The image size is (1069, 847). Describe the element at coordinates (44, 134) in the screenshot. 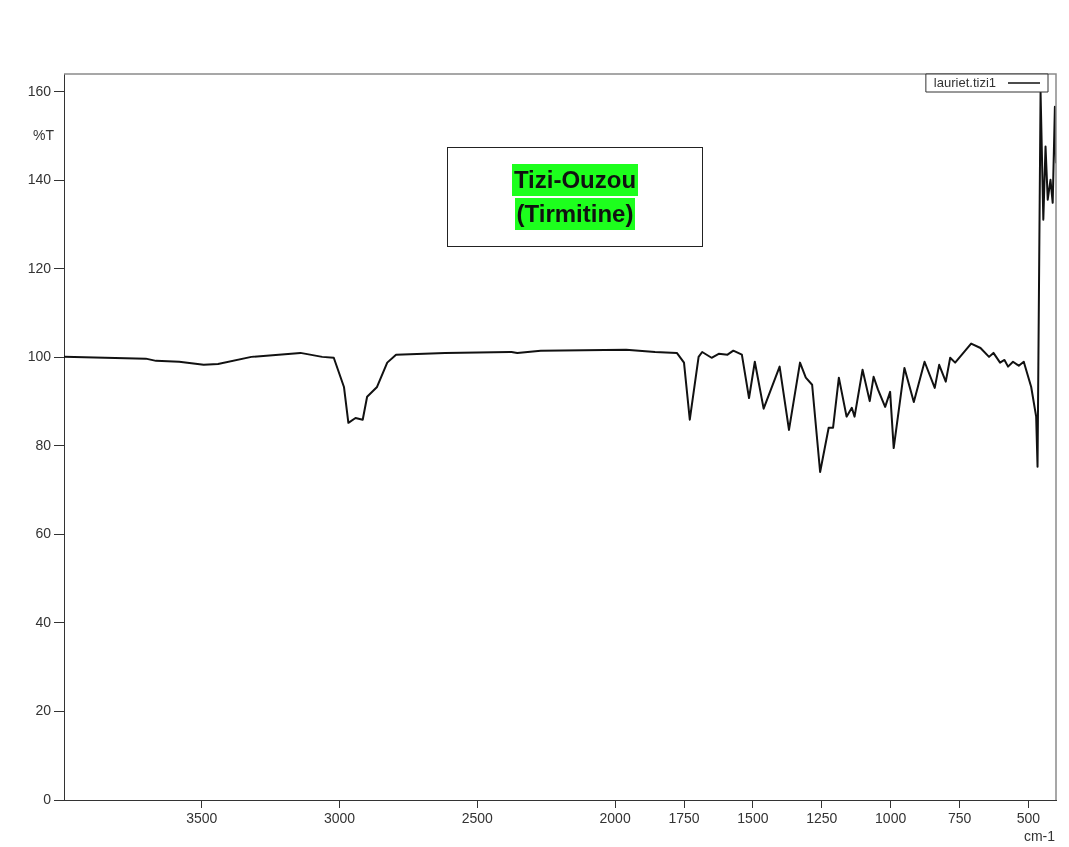

I see `y-axis-title: %T` at that location.